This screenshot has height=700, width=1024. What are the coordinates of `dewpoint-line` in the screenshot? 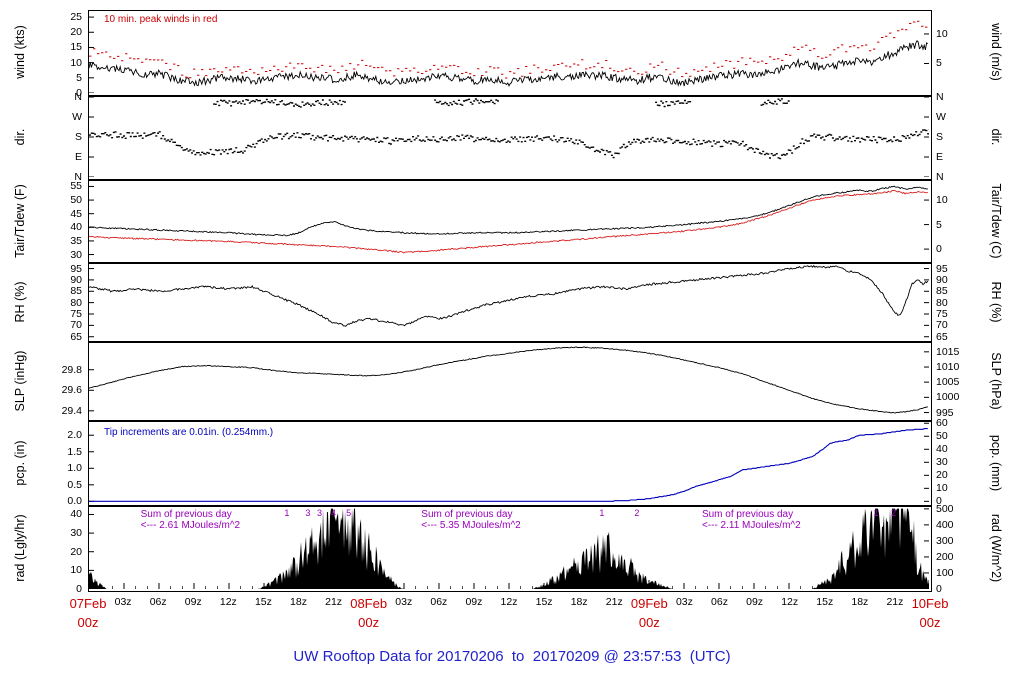 It's located at (508, 222).